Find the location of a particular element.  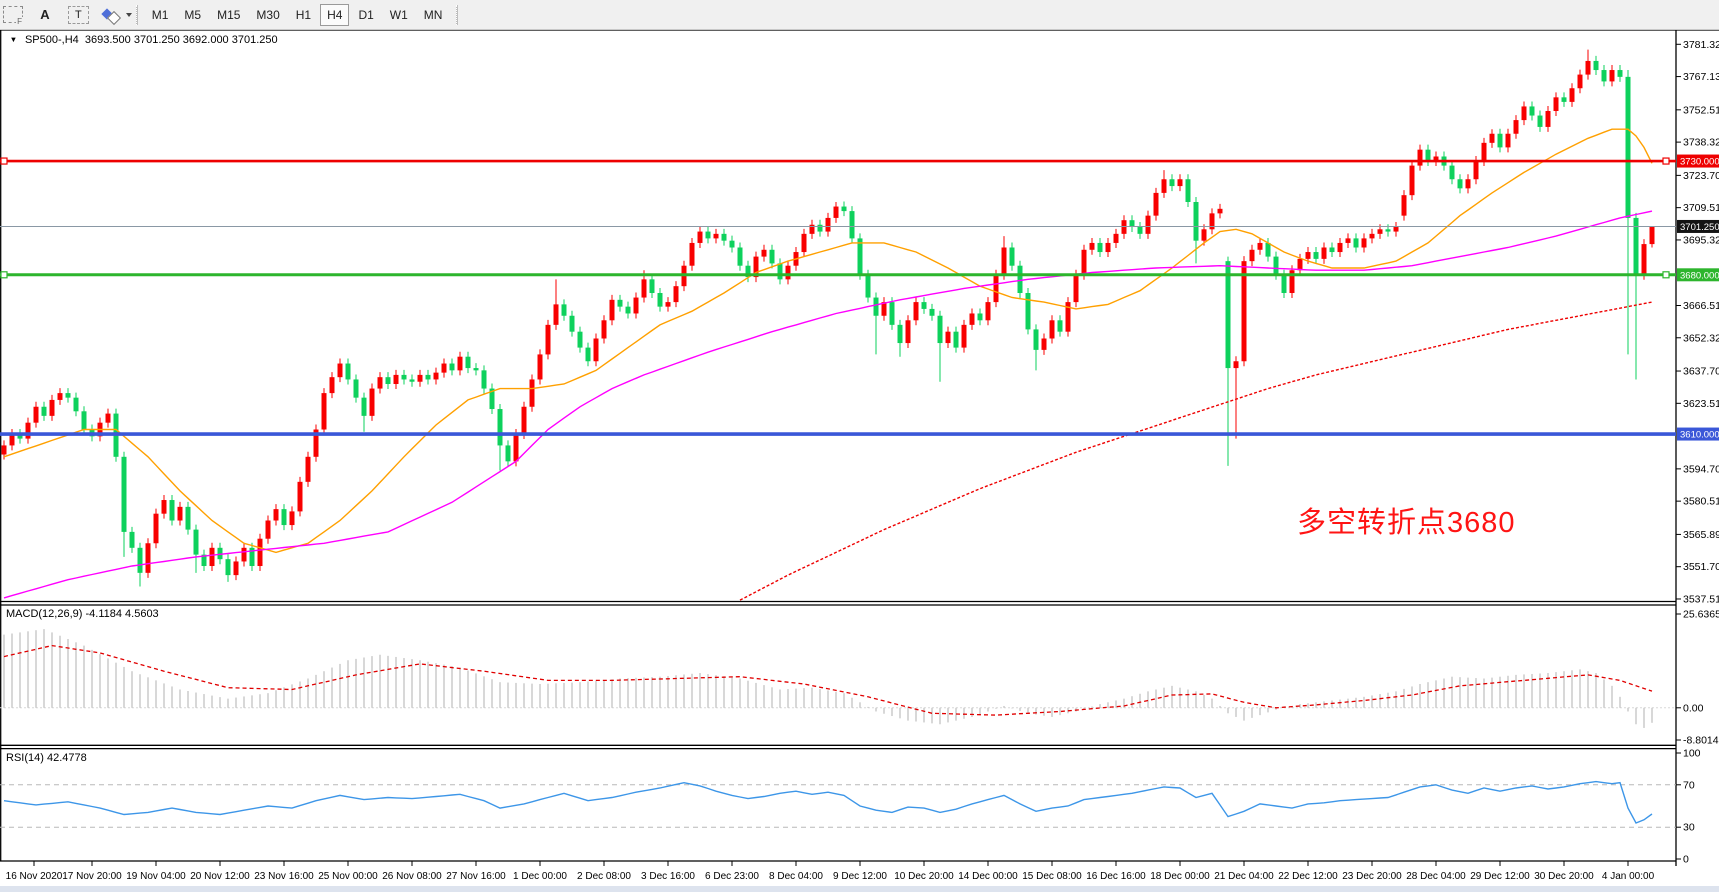

timeframe-m30: M30 is located at coordinates (267, 15).